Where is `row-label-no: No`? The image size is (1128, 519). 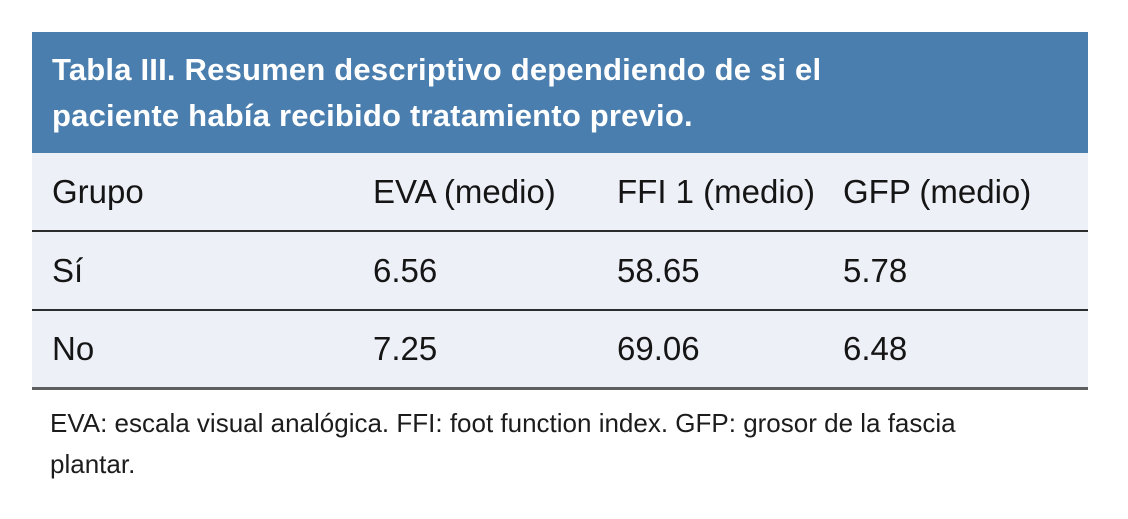
row-label-no: No is located at coordinates (202, 350).